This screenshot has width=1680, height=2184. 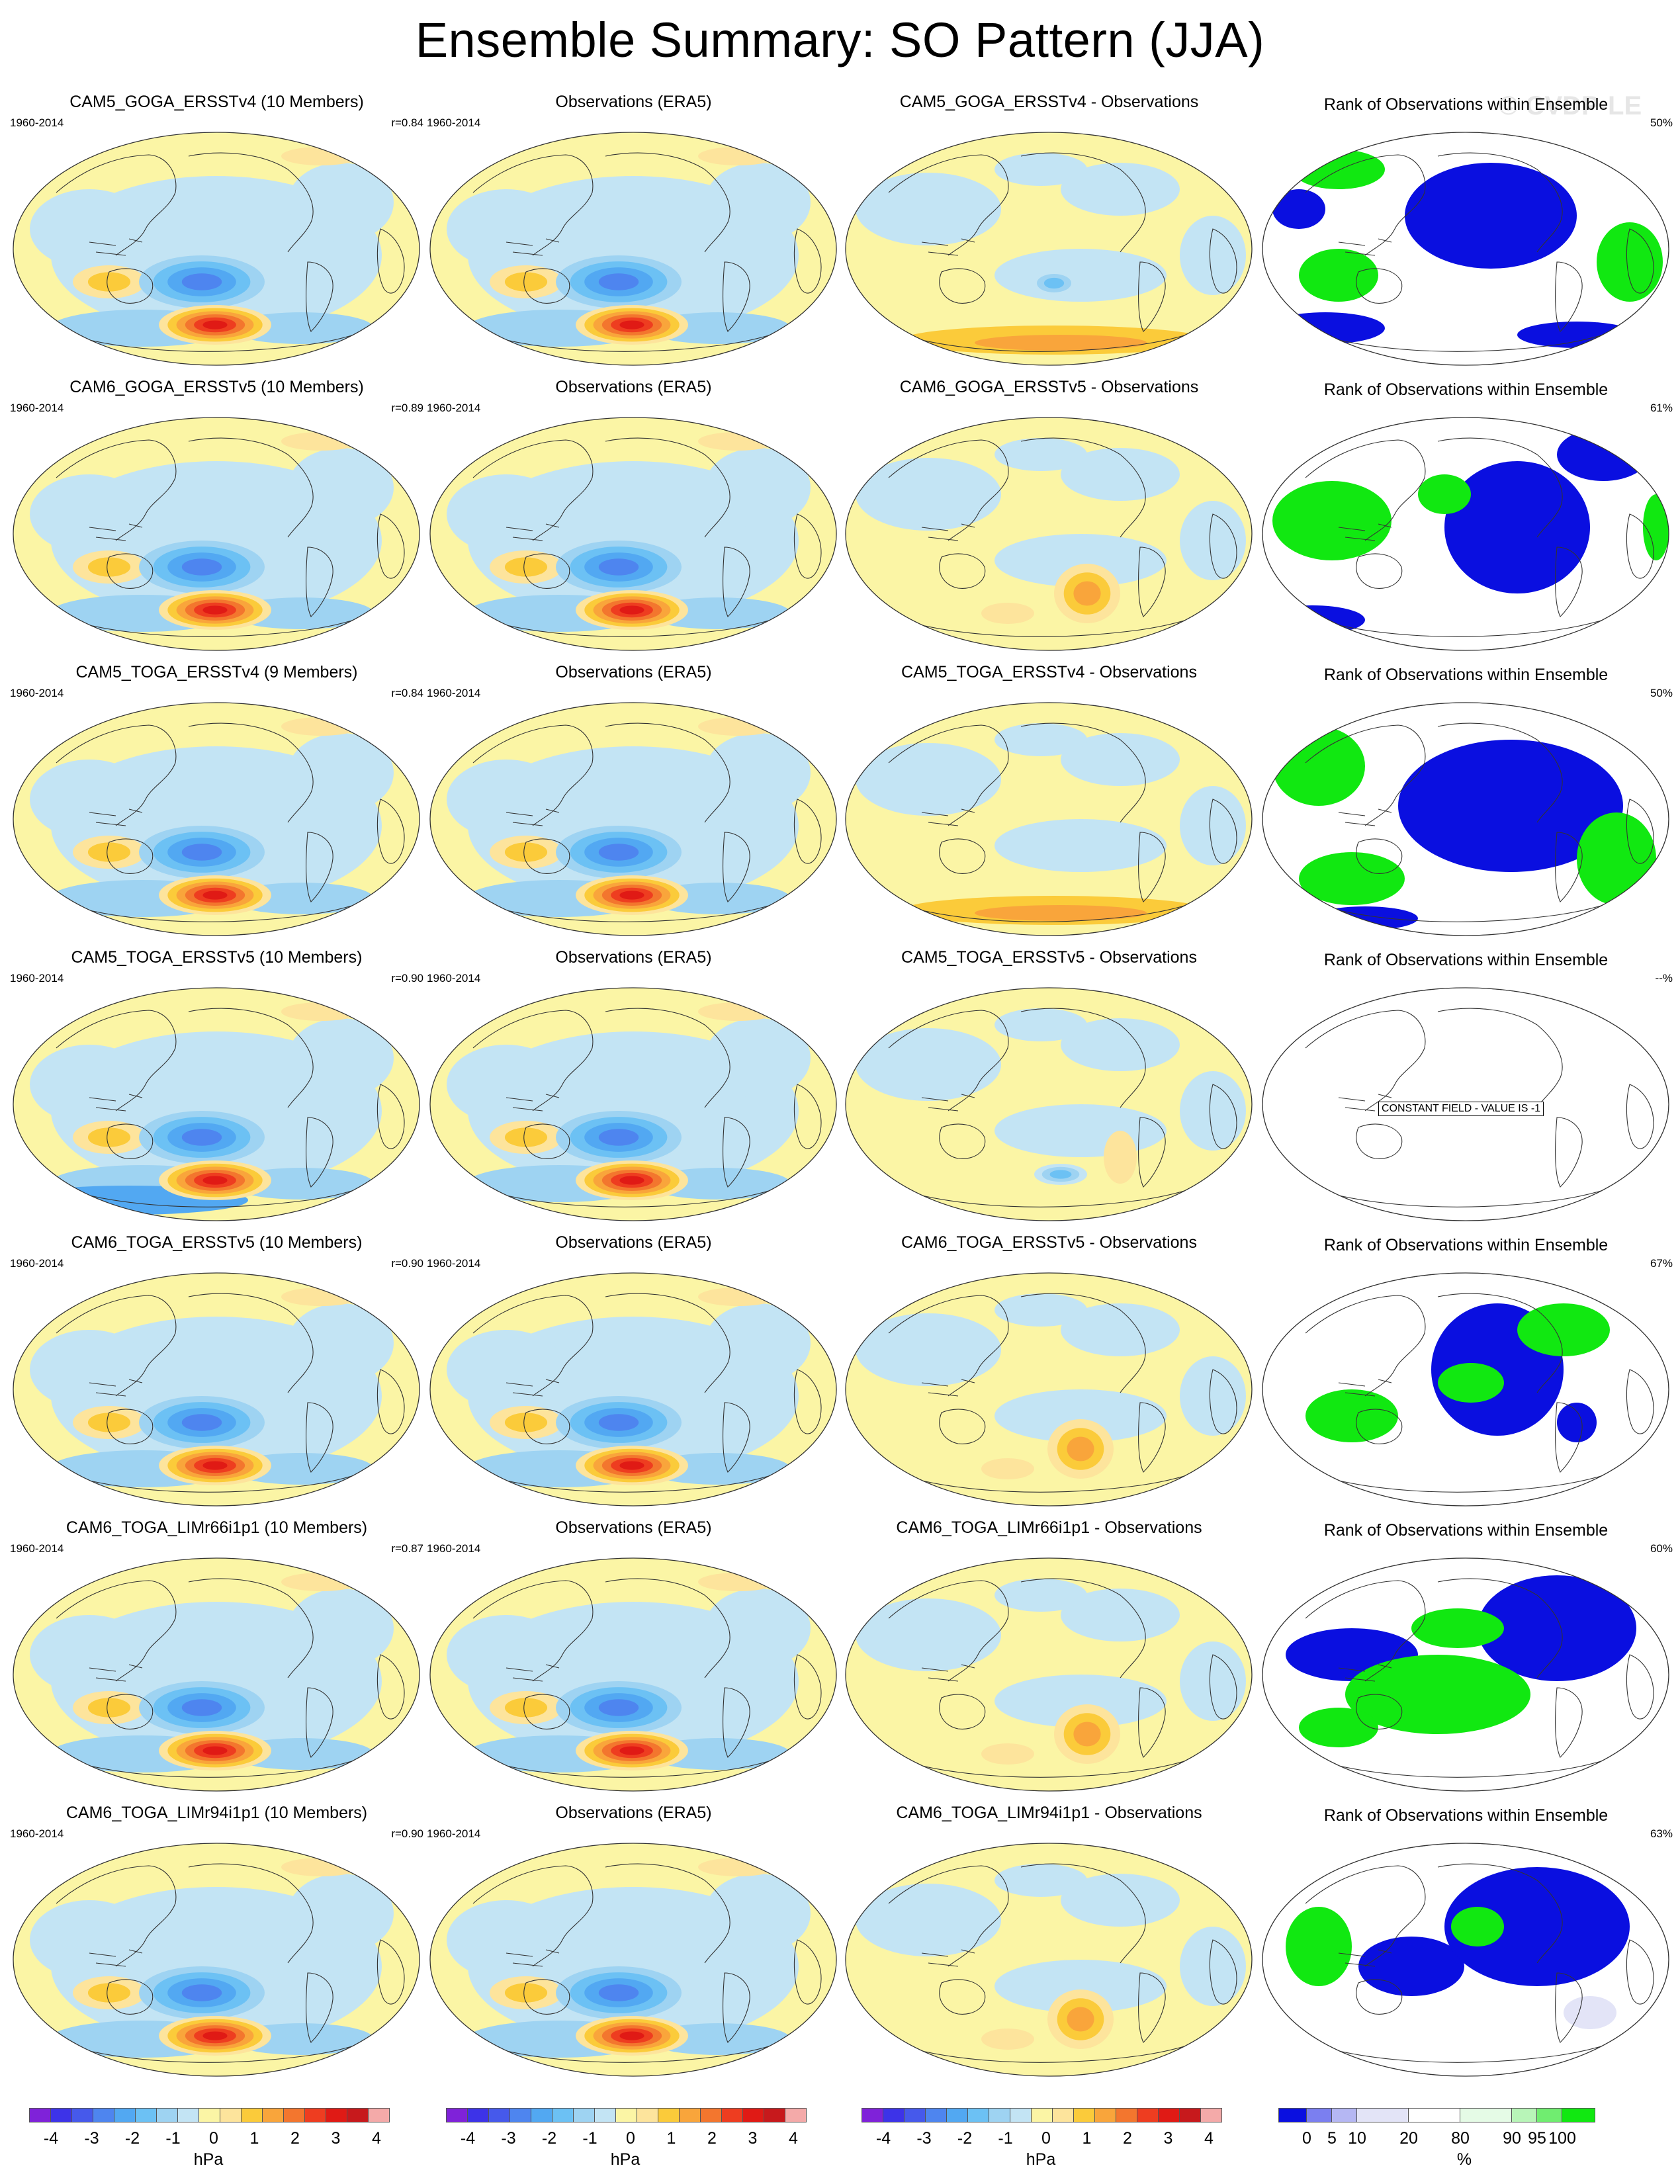 What do you see at coordinates (1466, 960) in the screenshot?
I see `panel-title: Rank of Observations within Ensemble` at bounding box center [1466, 960].